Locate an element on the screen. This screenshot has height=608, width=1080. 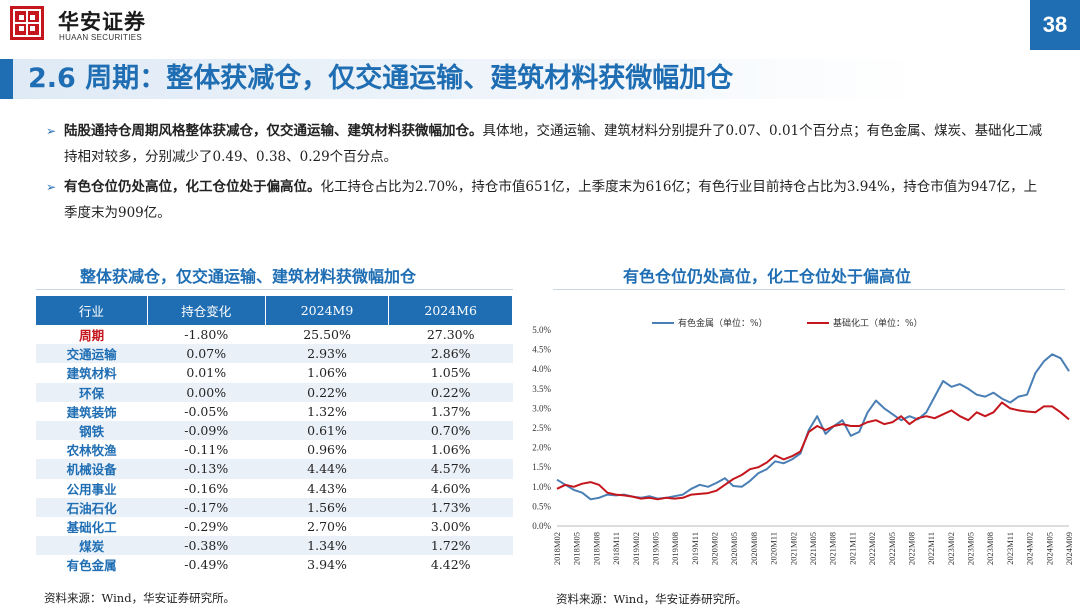
change-cell: 0.01% is located at coordinates (206, 373).